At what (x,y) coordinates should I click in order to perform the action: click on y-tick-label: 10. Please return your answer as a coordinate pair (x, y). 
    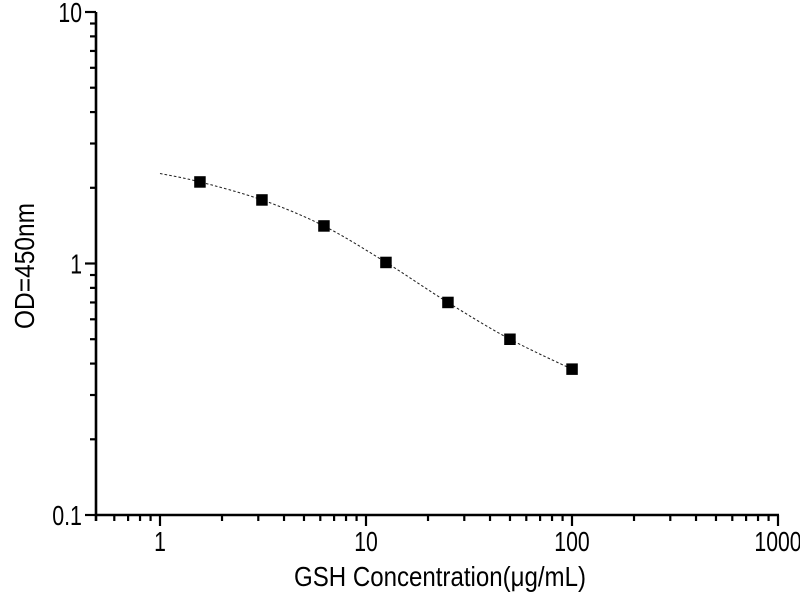
    Looking at the image, I should click on (70, 14).